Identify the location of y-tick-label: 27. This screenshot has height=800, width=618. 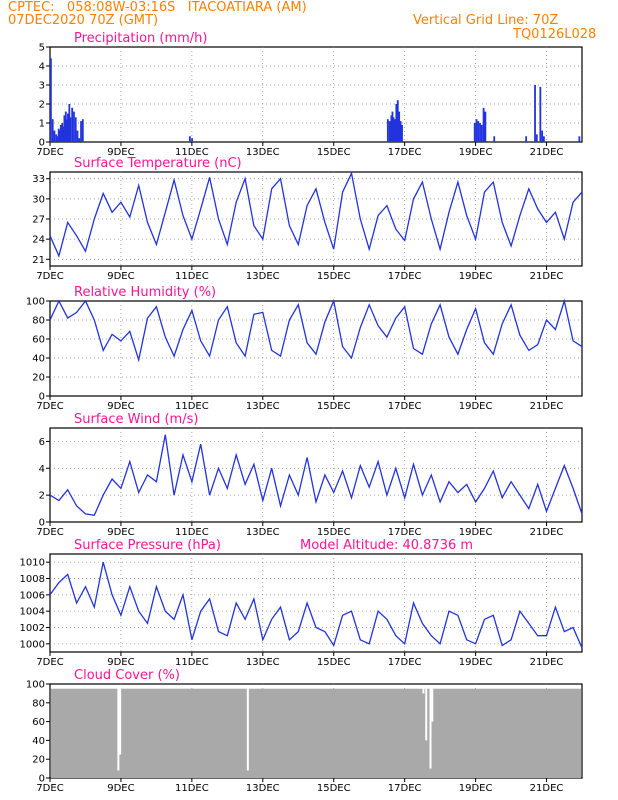
(38, 220).